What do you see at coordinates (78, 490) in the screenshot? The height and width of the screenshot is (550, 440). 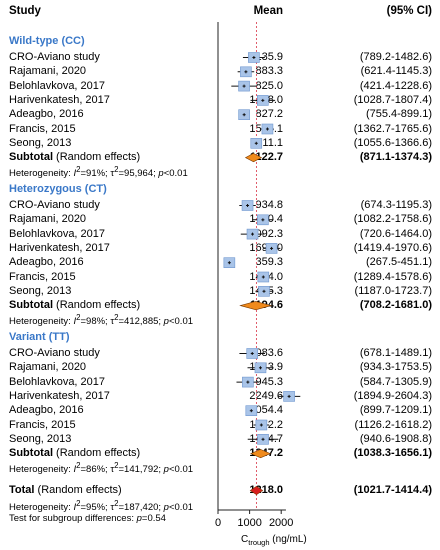 I see `total-suffix: (Random effects)` at bounding box center [78, 490].